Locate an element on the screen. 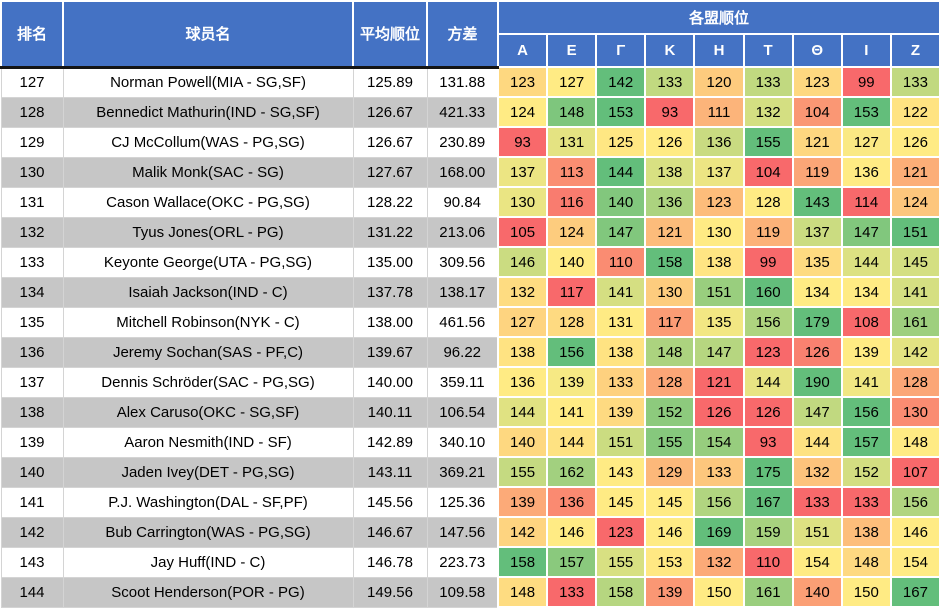 The height and width of the screenshot is (609, 941). league-rank-cell: 167 is located at coordinates (915, 592).